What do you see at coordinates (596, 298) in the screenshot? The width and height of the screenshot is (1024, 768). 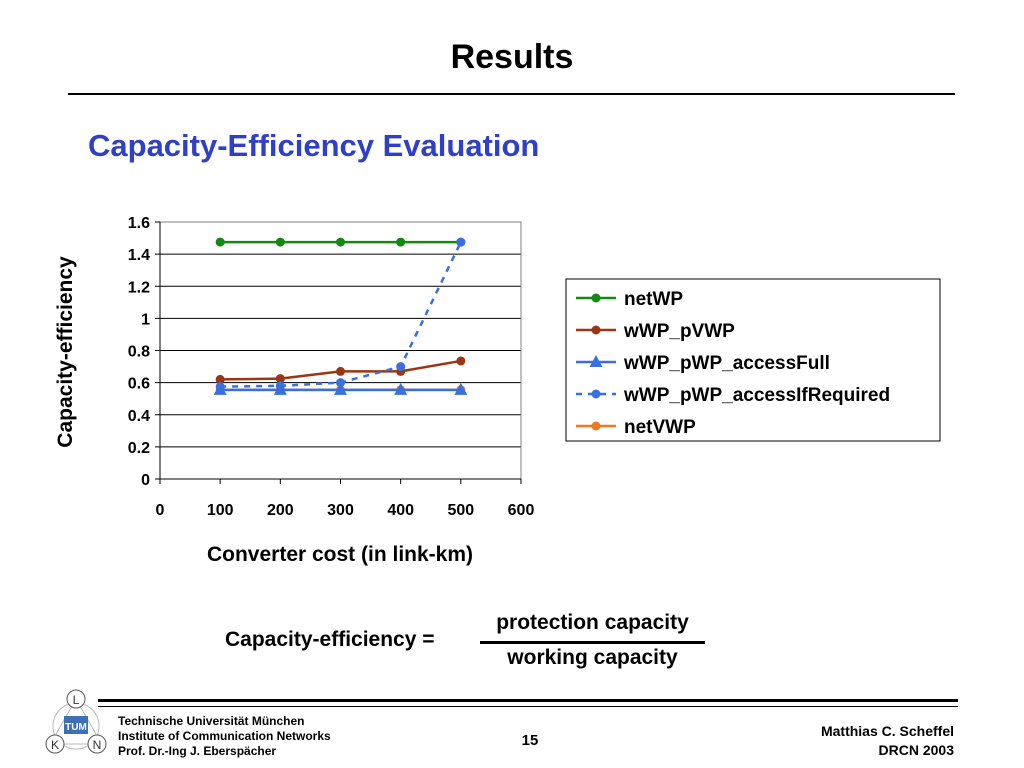 I see `legend-marker-netWP` at bounding box center [596, 298].